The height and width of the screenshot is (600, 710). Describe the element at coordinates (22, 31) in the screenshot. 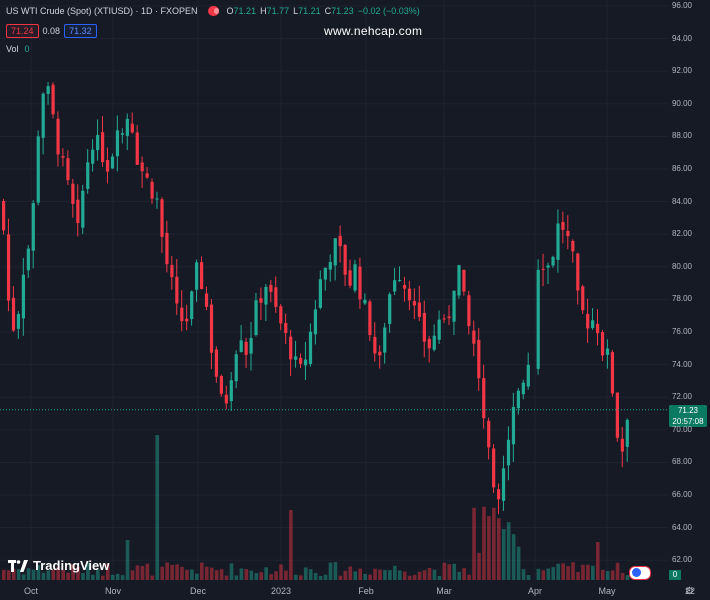

I see `bid-button: 71.24` at that location.